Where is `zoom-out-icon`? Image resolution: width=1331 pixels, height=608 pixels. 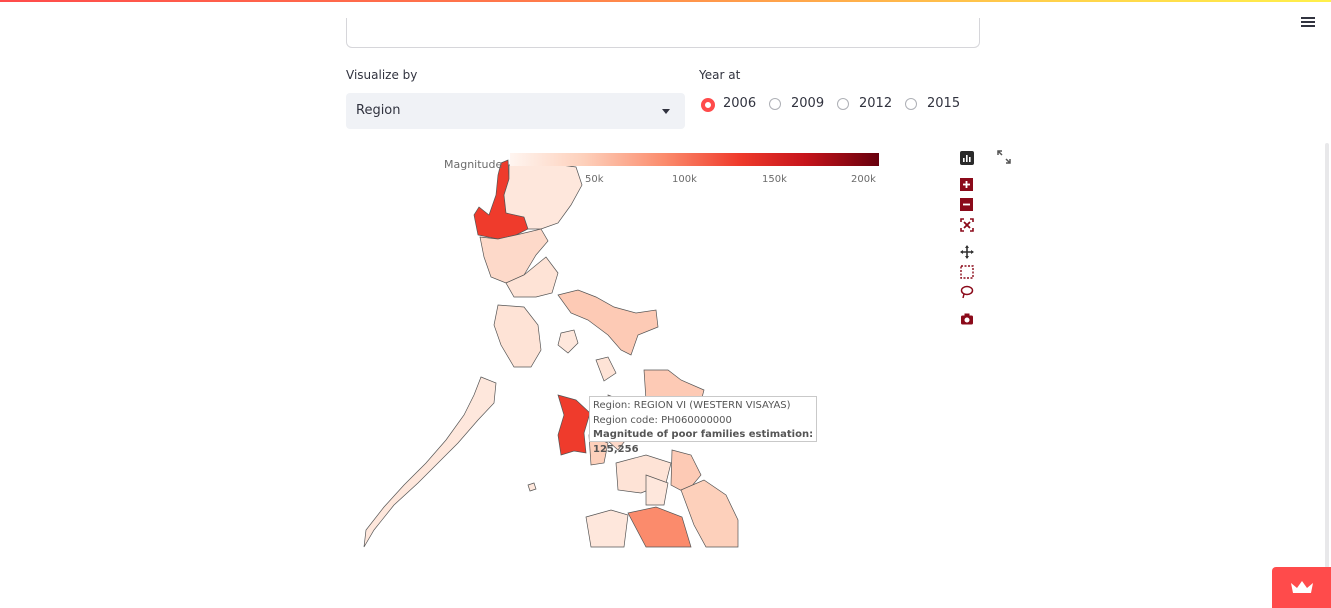
zoom-out-icon is located at coordinates (967, 205).